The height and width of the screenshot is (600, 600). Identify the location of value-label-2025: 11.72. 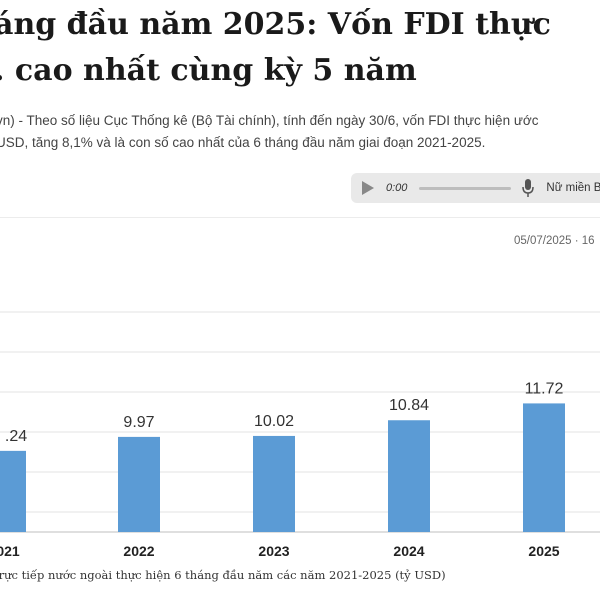
(544, 388).